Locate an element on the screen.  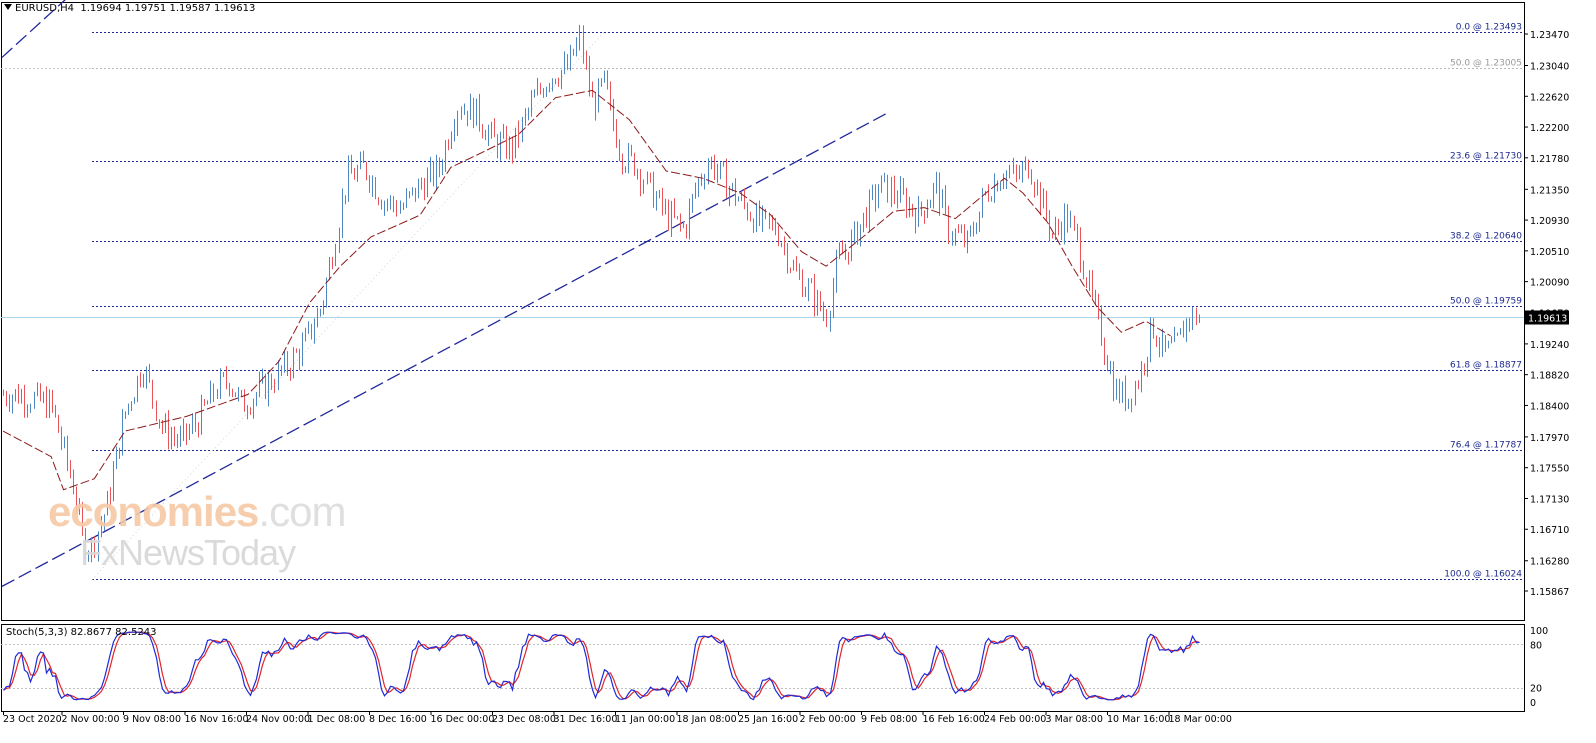
upper-trendline is located at coordinates (33, 29).